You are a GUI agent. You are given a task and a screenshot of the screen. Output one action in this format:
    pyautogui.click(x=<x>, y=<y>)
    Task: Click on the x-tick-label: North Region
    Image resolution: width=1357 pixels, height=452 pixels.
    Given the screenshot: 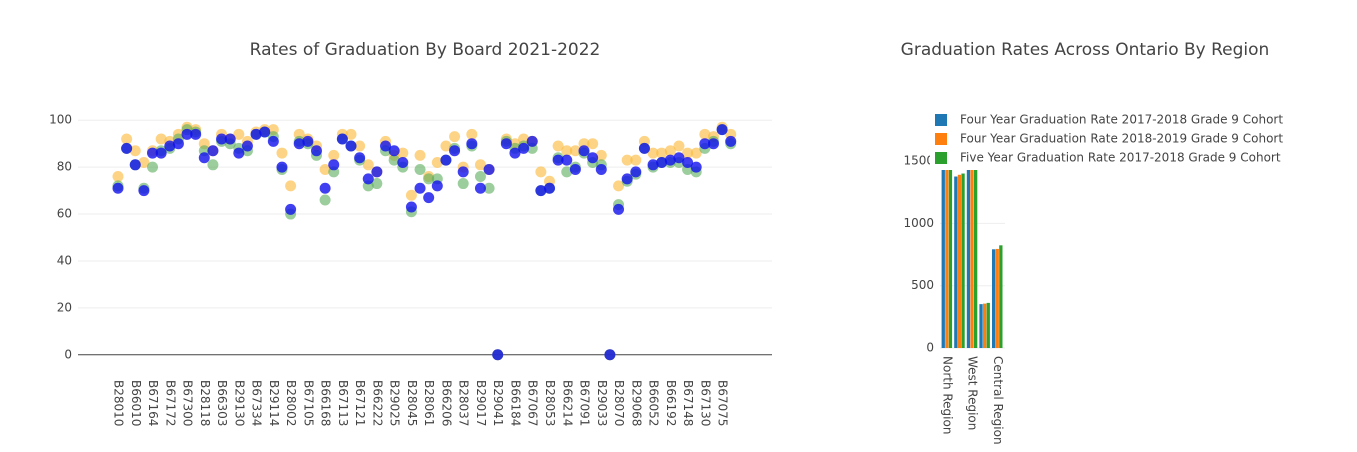 What is the action you would take?
    pyautogui.click(x=948, y=395)
    